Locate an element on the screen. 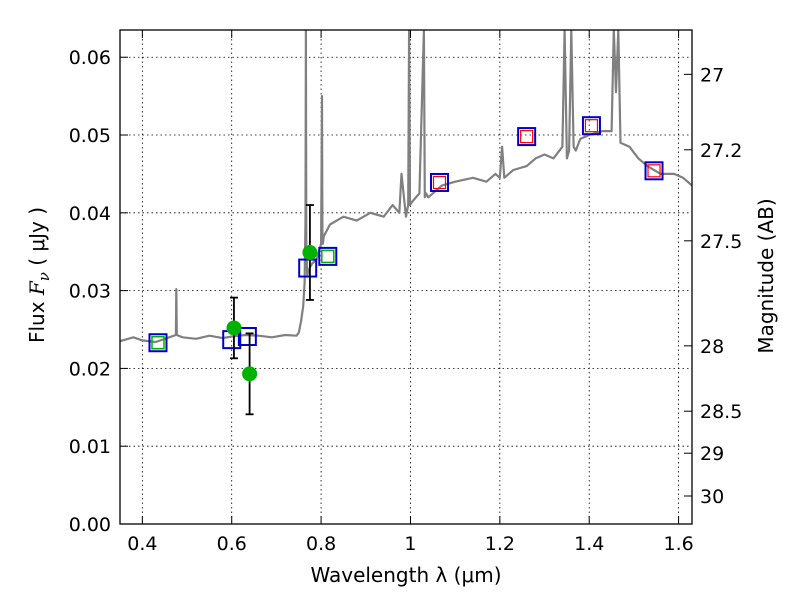  y2-tick-label: 29 is located at coordinates (712, 454).